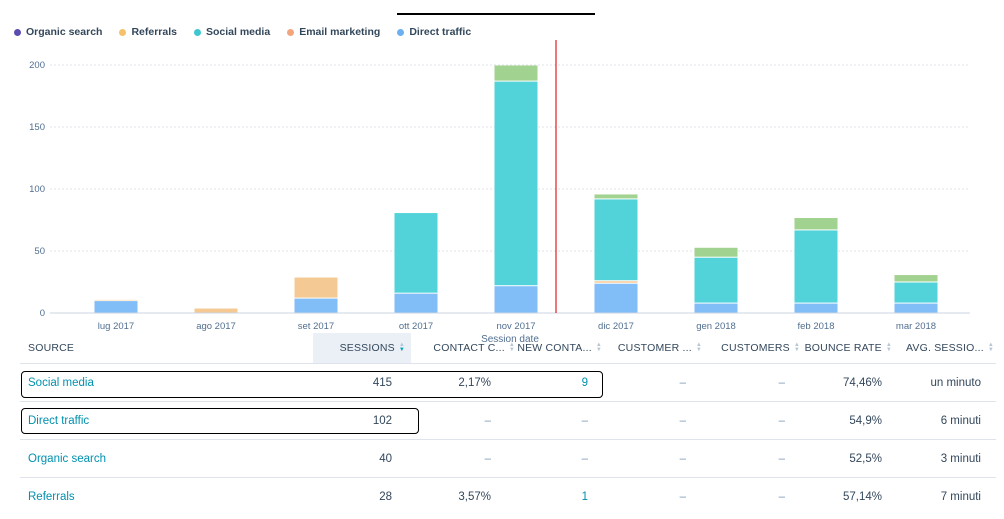 This screenshot has height=519, width=1004. I want to click on legend-label: Email marketing, so click(340, 32).